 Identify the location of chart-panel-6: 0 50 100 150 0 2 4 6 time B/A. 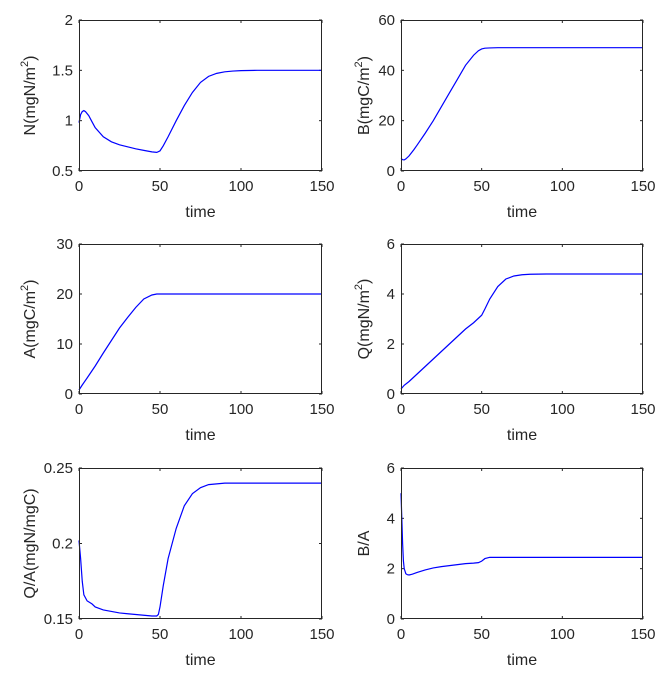
(506, 564).